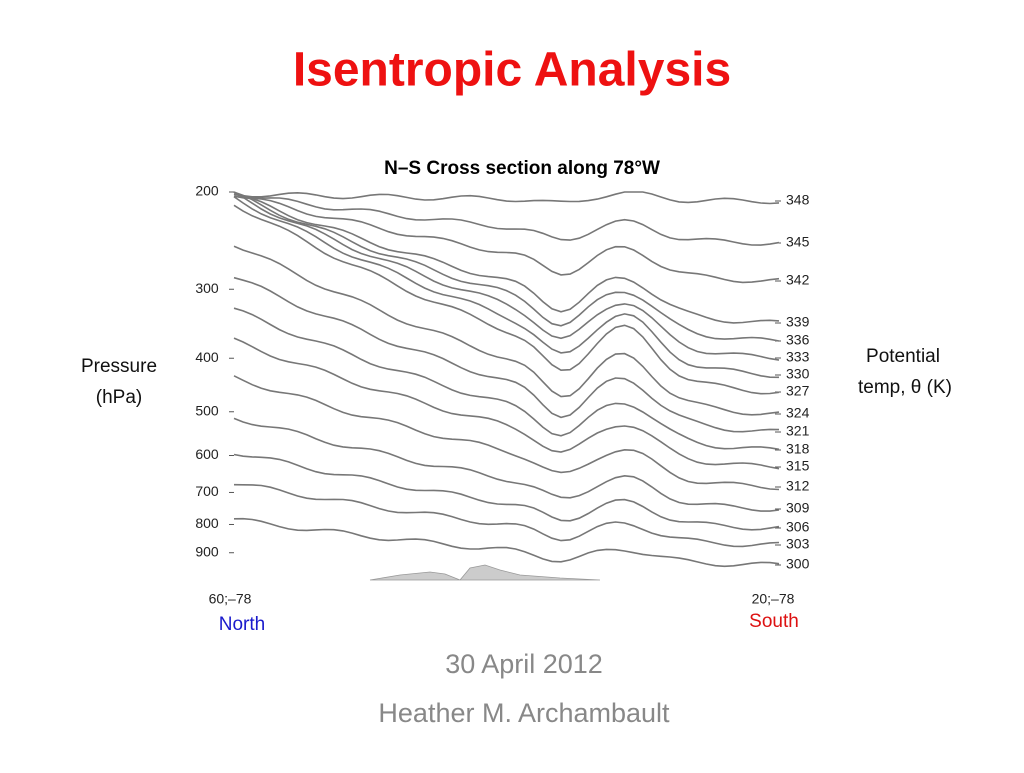  Describe the element at coordinates (773, 599) in the screenshot. I see `x-label: 20;–78` at that location.